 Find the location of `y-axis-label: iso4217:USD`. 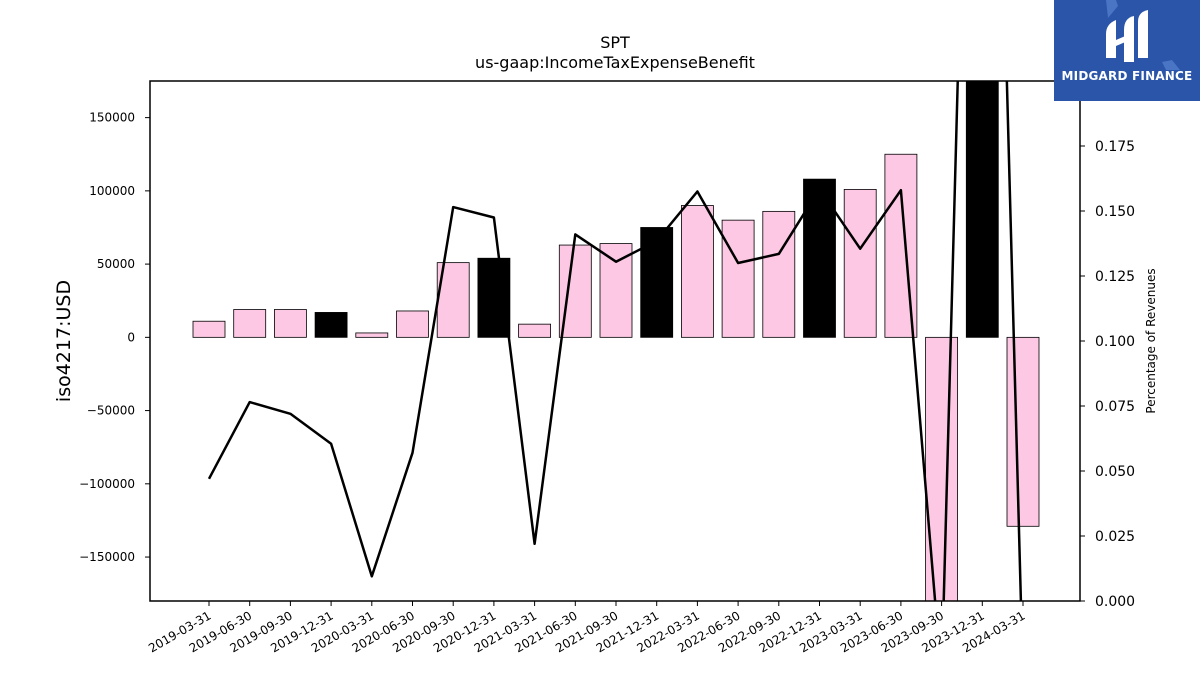

y-axis-label: iso4217:USD is located at coordinates (64, 341).